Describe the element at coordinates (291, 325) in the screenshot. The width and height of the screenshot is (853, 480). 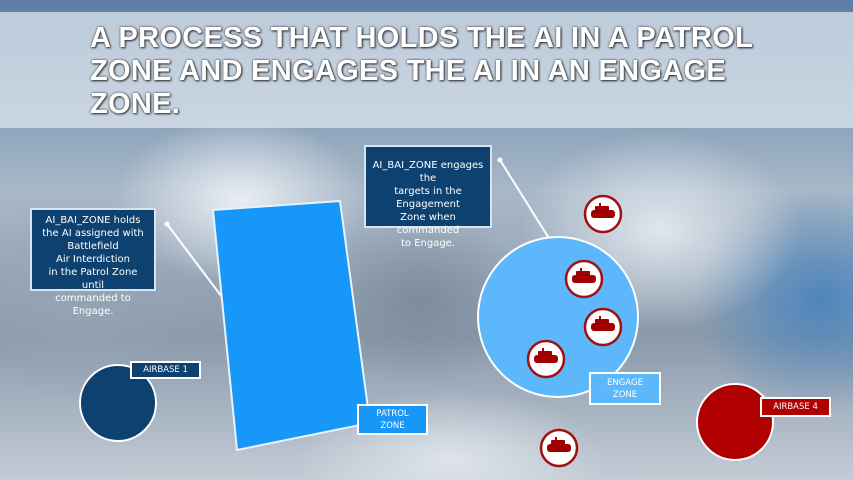
I see `patrol-zone-shape` at that location.